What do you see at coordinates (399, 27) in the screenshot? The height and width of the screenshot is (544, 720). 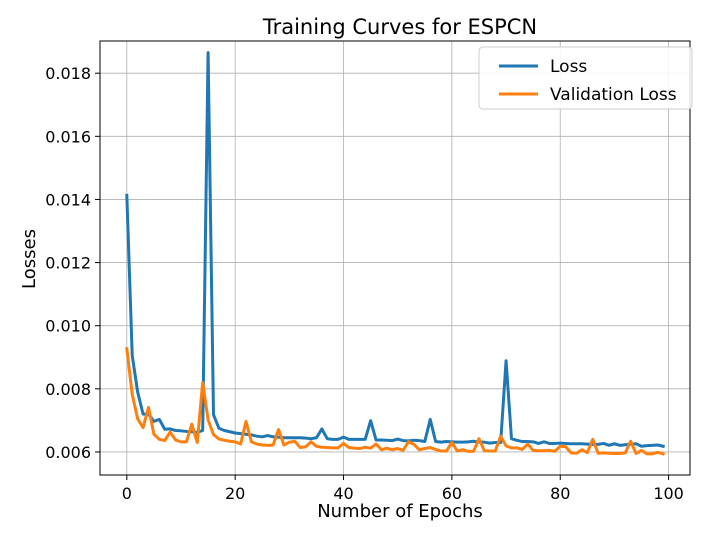 I see `chart-title: Training Curves for ESPCN` at bounding box center [399, 27].